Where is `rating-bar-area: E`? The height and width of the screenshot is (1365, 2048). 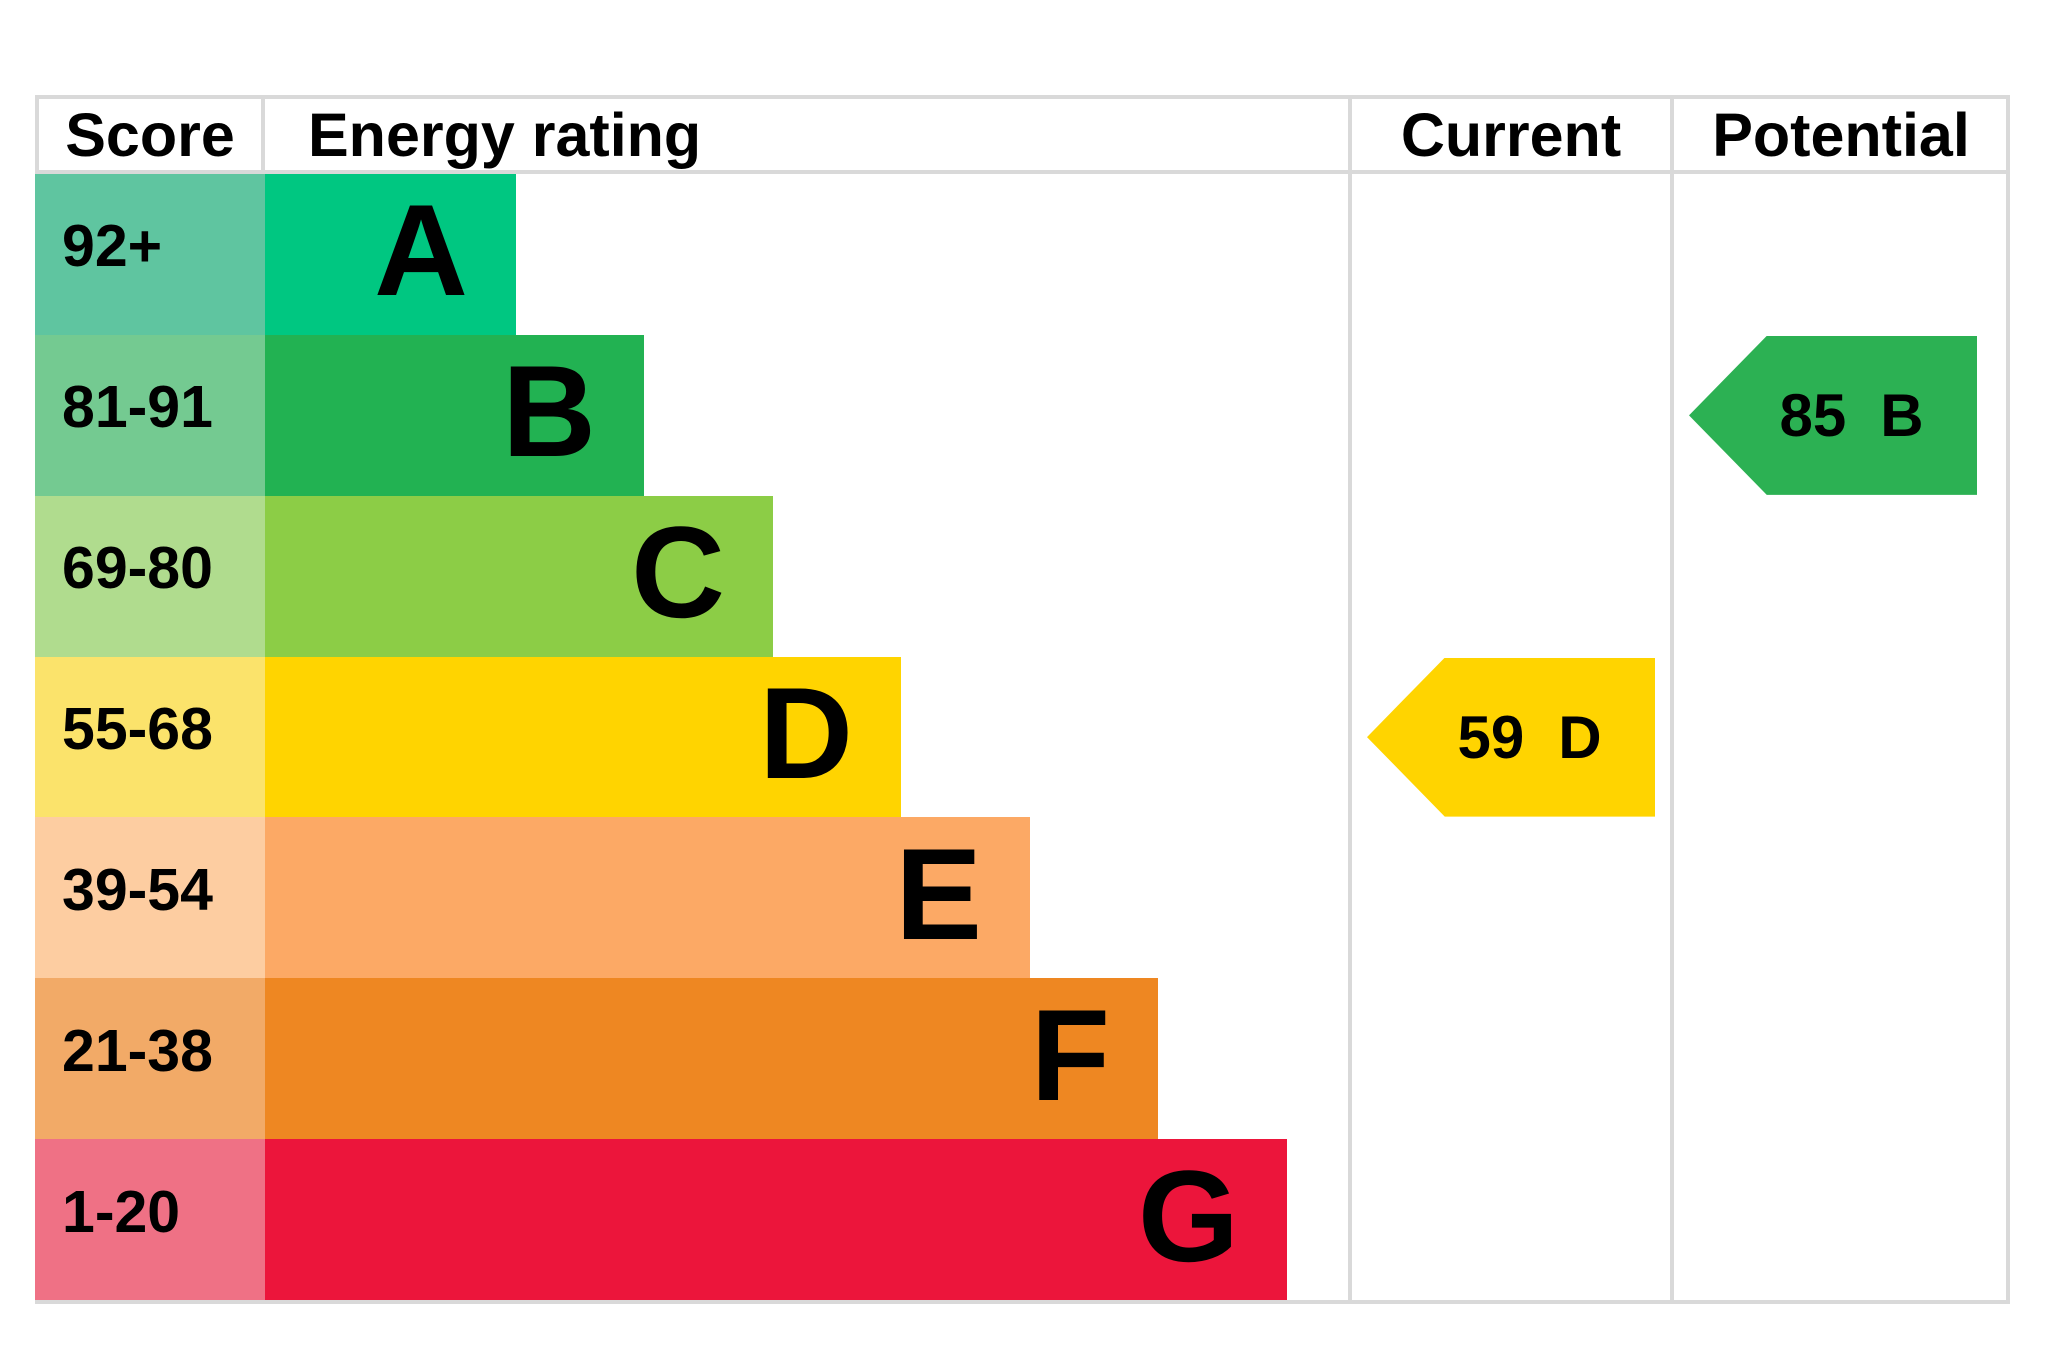 rating-bar-area: E is located at coordinates (807, 898).